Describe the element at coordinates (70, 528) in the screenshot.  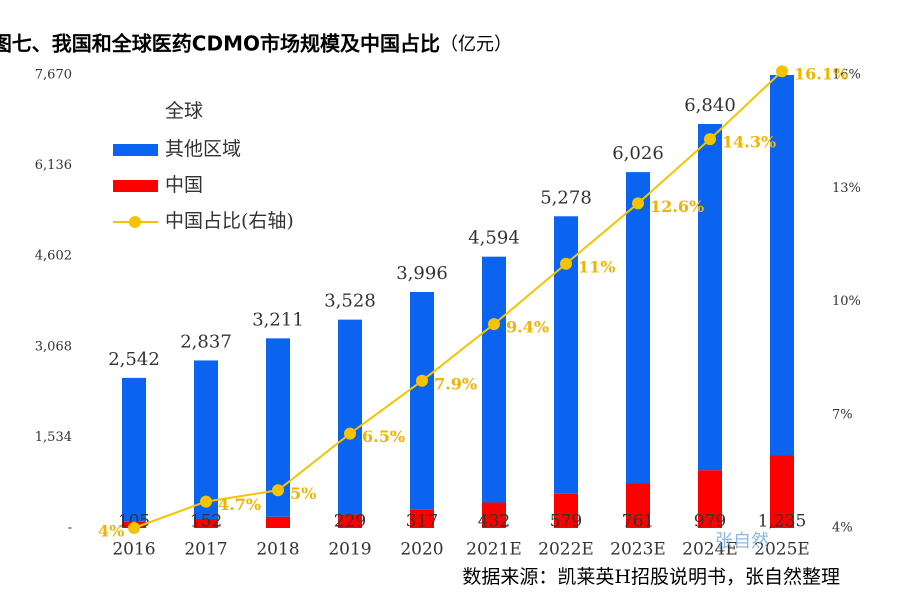
I see `y-tick-label: -` at that location.